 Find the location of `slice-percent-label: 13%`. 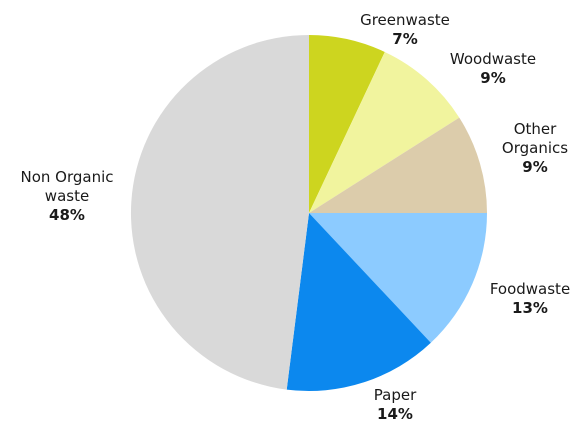

slice-percent-label: 13% is located at coordinates (530, 308).